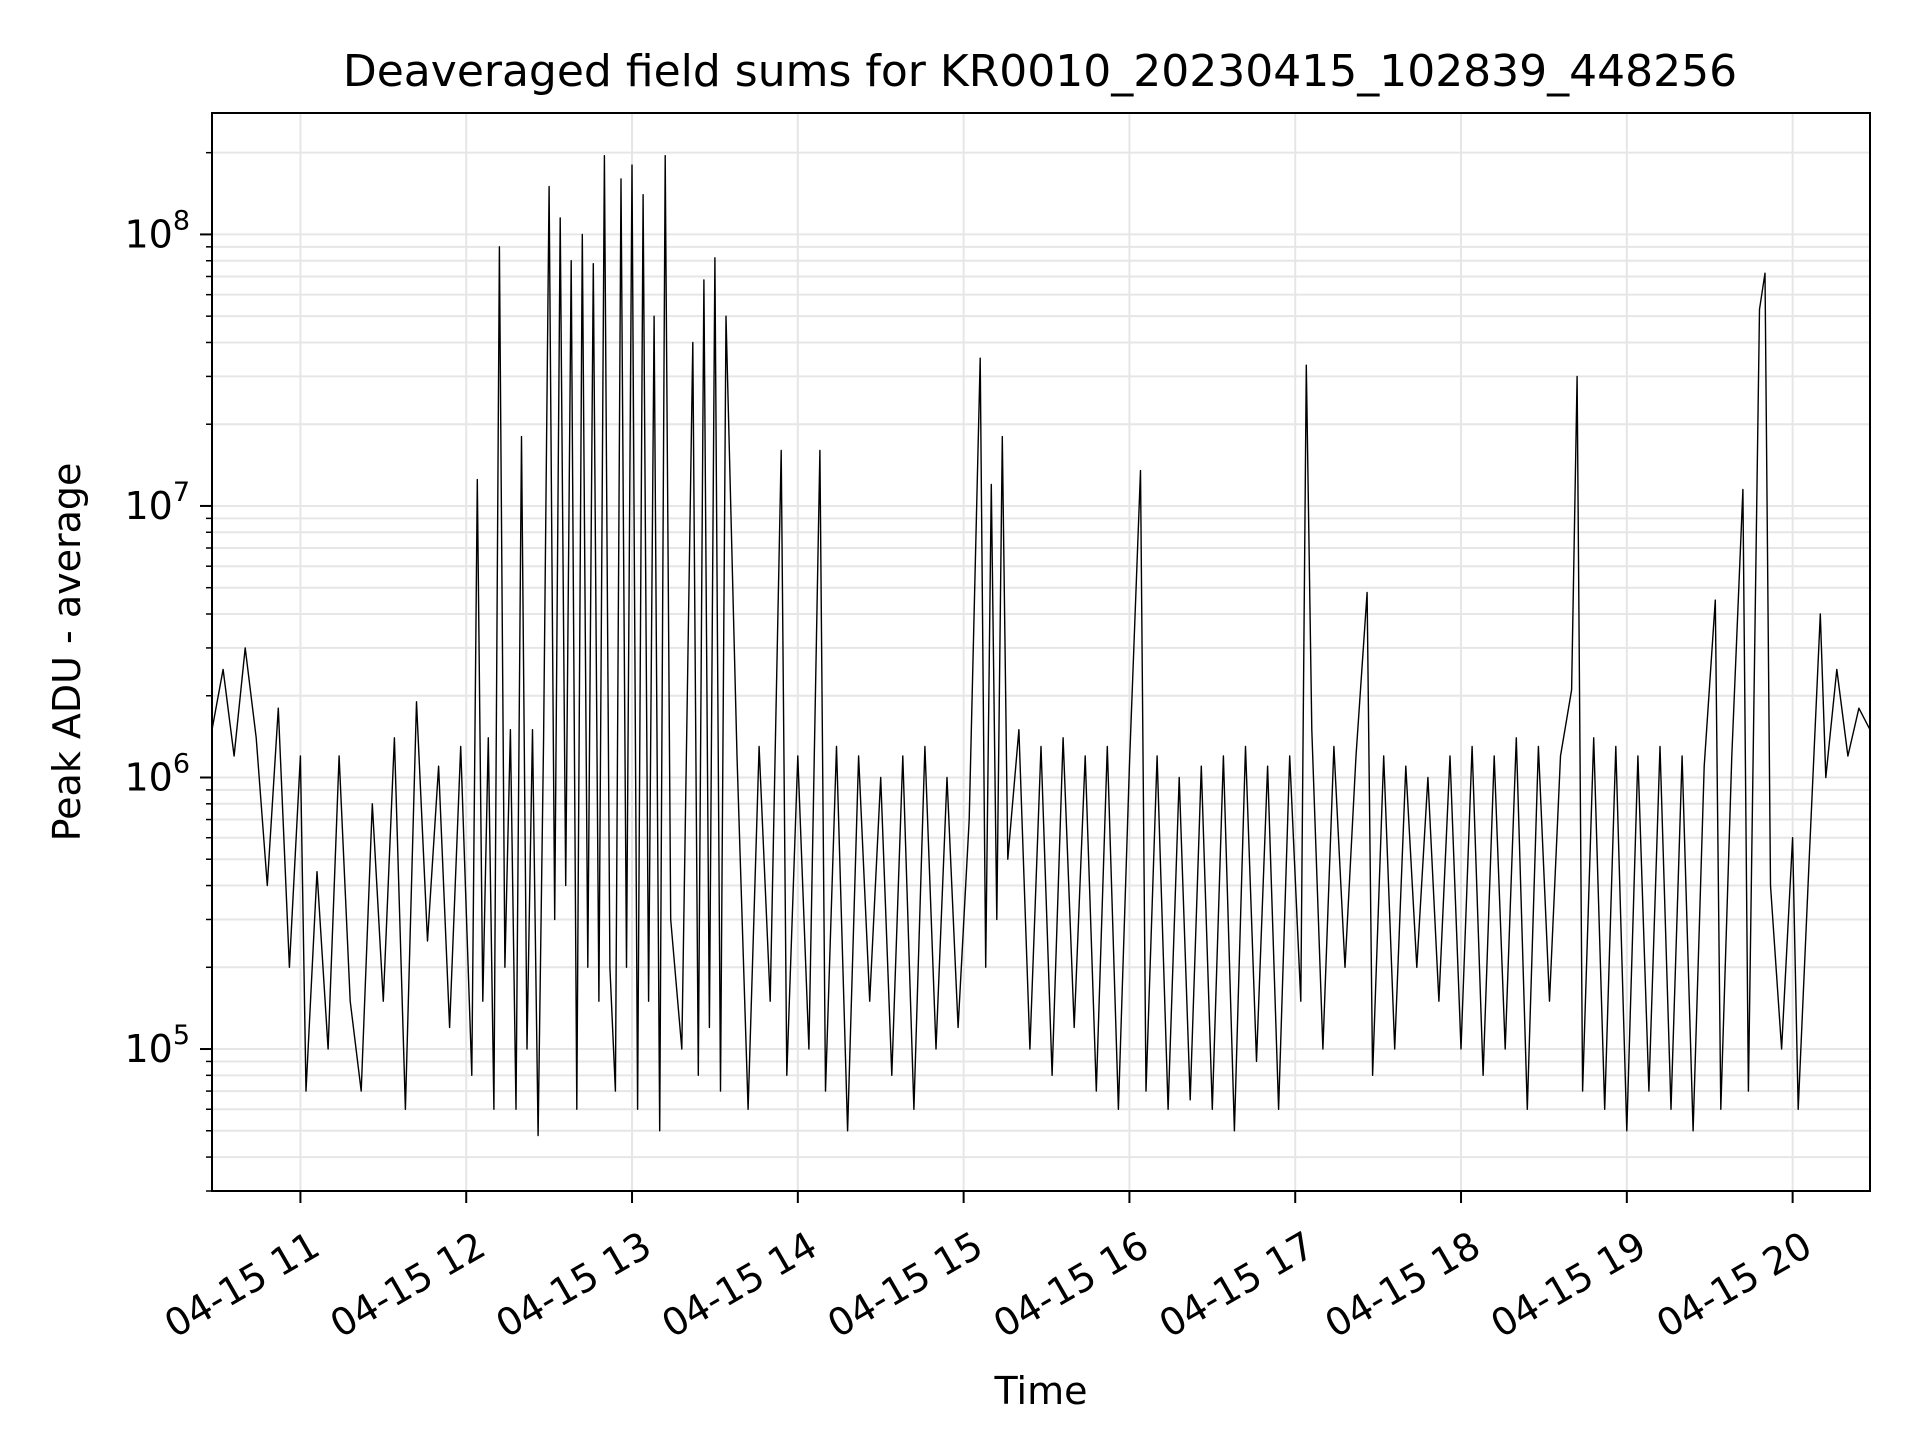  I want to click on y-tick-label: 10⁶, so click(157, 773).